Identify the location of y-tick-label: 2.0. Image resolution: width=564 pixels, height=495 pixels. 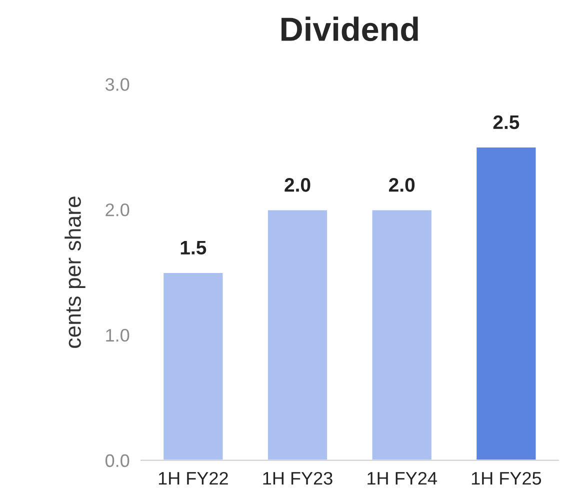
(118, 209).